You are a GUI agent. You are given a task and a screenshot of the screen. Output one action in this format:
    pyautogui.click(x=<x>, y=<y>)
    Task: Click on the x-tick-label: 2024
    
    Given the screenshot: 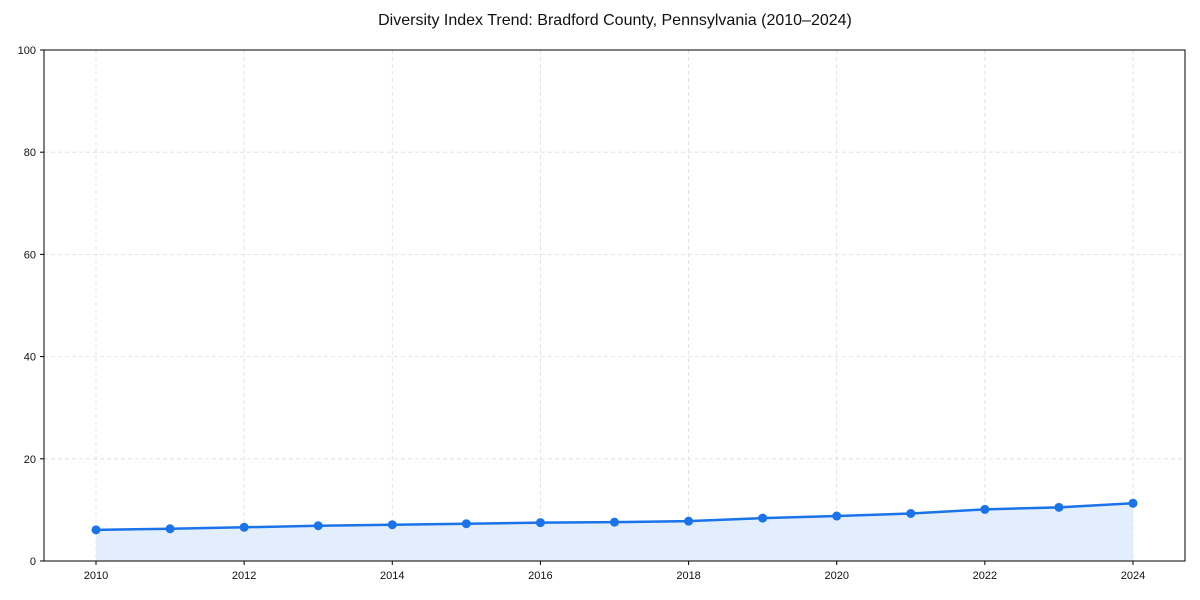 What is the action you would take?
    pyautogui.click(x=1133, y=576)
    